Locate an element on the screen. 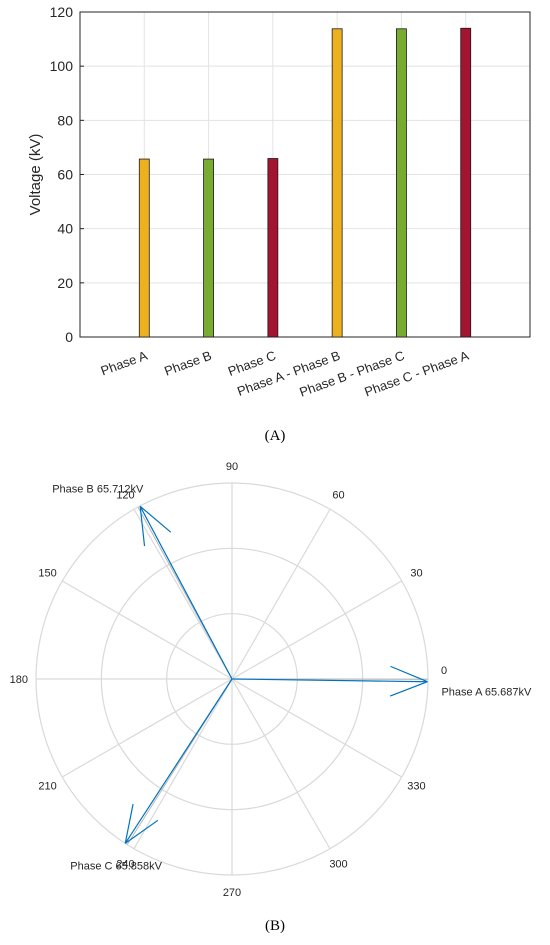 This screenshot has width=550, height=945. panel-b-caption: (B) is located at coordinates (275, 926).